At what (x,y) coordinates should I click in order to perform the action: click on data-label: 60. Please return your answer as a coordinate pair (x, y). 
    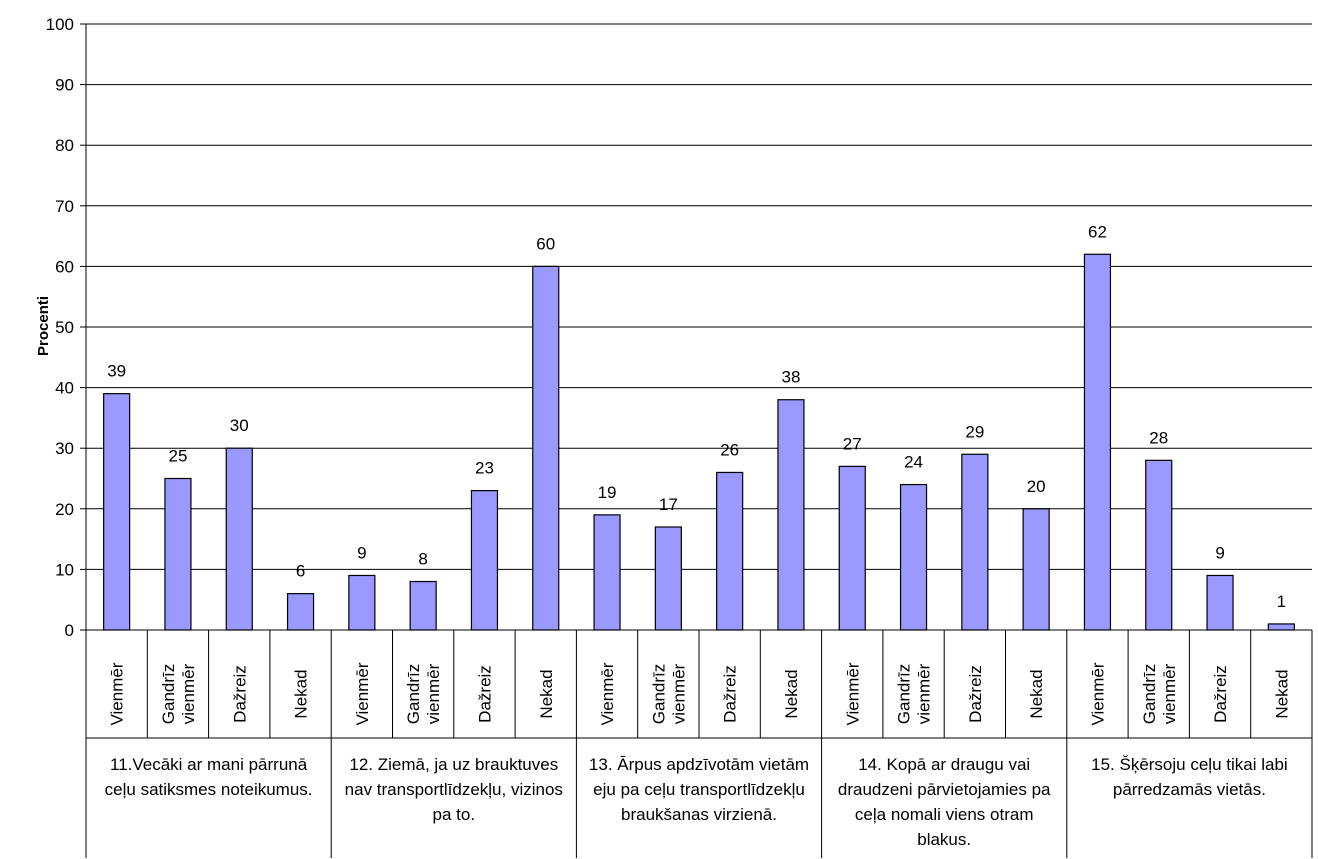
    Looking at the image, I should click on (545, 243).